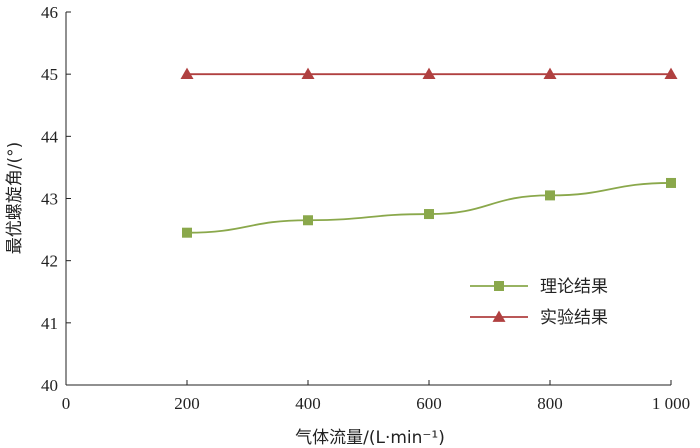 This screenshot has width=700, height=448. Describe the element at coordinates (370, 438) in the screenshot. I see `x-axis-title: 气体流量/(L·min⁻¹)` at that location.